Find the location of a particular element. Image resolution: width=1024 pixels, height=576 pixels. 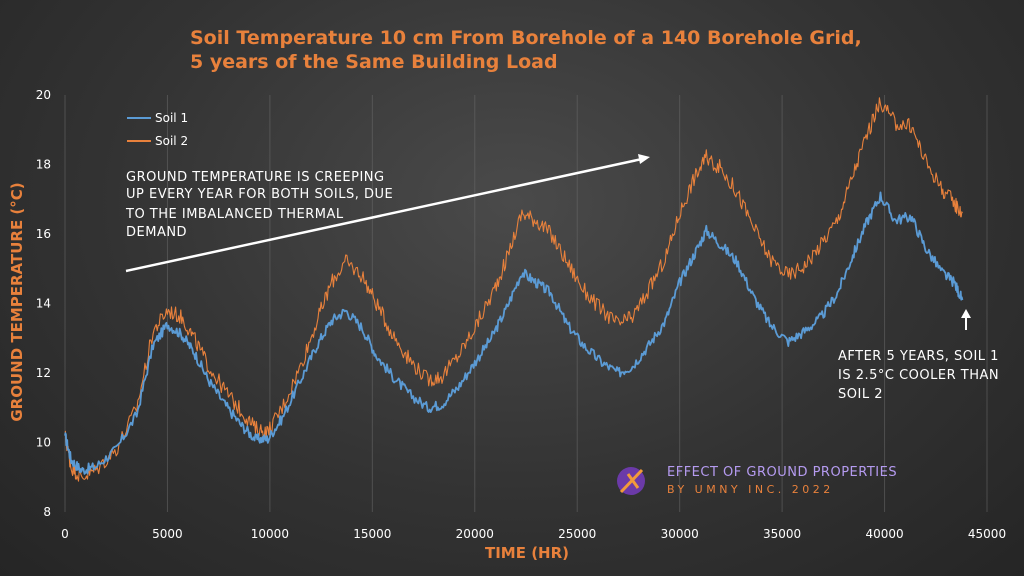

y-tick-label: 14 is located at coordinates (43, 304).